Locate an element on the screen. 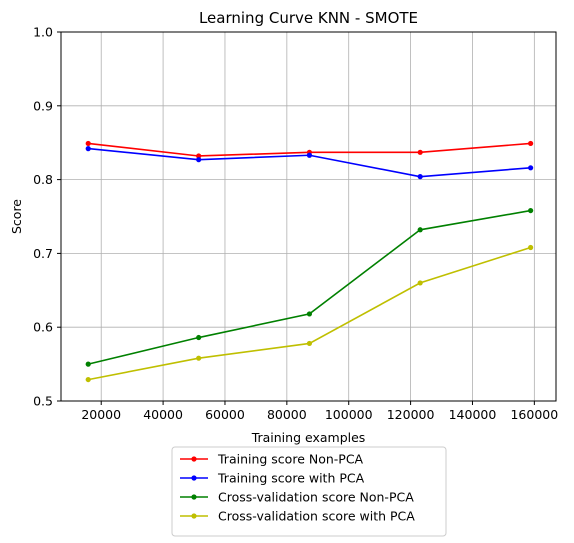  legend-label: Training score with PCA is located at coordinates (291, 478).